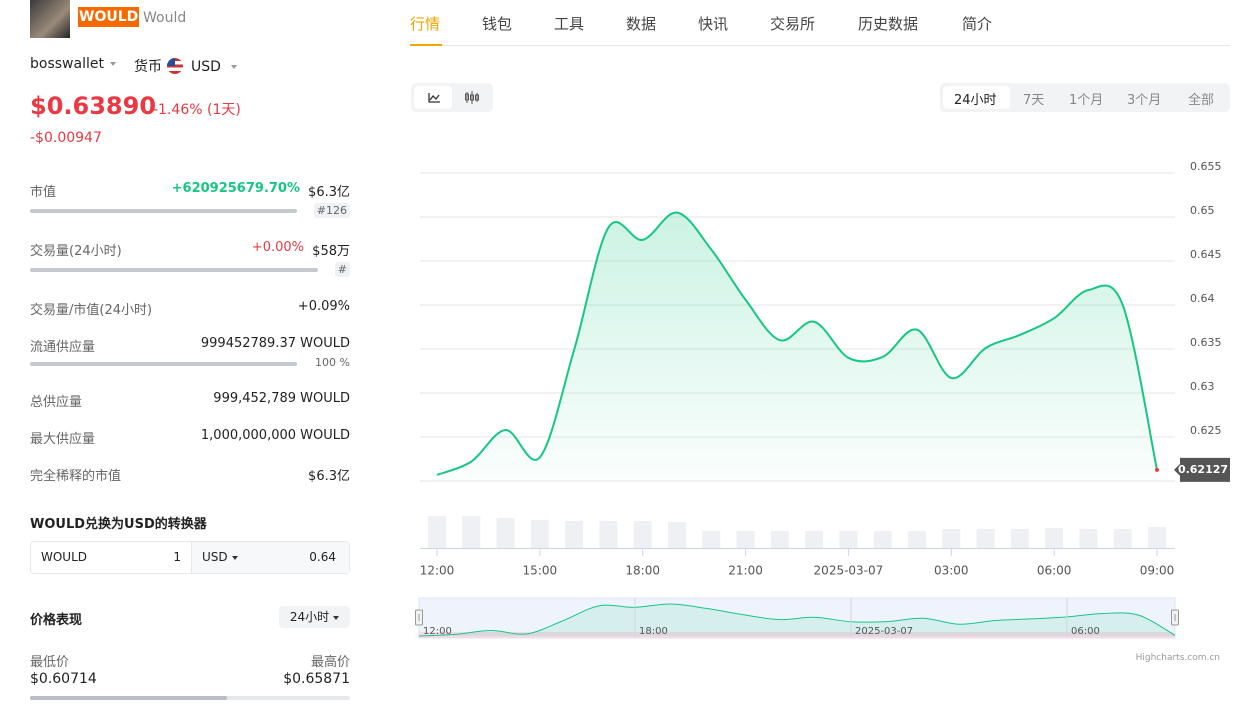 This screenshot has width=1248, height=716. What do you see at coordinates (314, 617) in the screenshot?
I see `period-select: 24小时` at bounding box center [314, 617].